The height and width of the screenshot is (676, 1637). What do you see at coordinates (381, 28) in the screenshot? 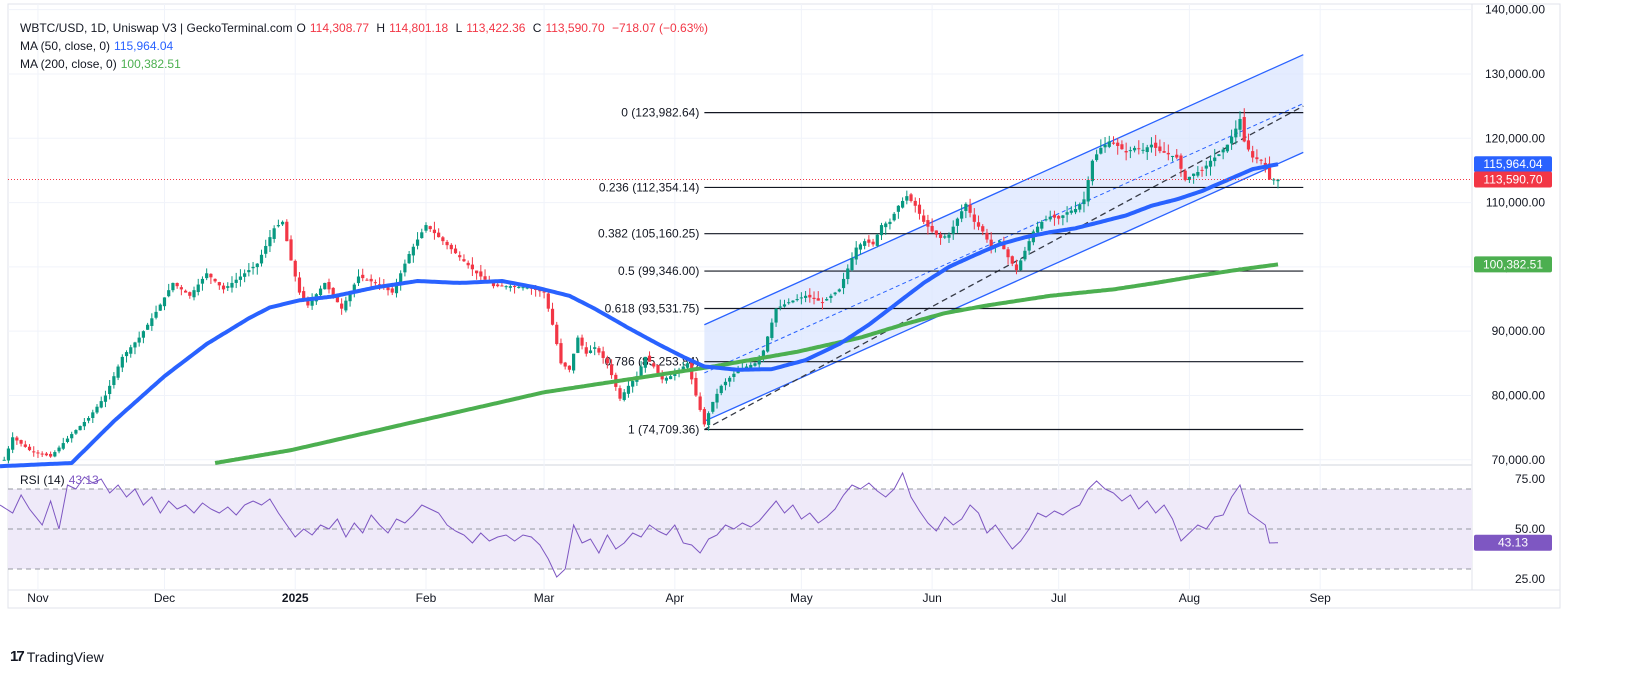
I see `high-label: H` at bounding box center [381, 28].